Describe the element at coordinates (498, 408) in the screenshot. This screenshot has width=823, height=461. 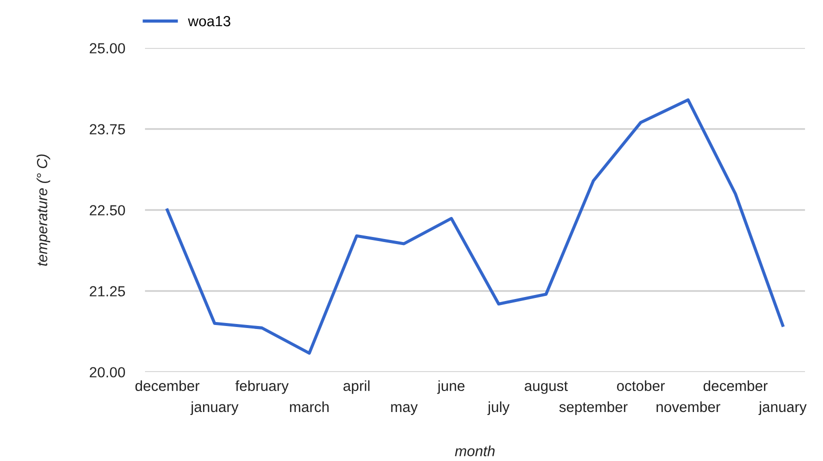
I see `x-tick-label: july` at that location.